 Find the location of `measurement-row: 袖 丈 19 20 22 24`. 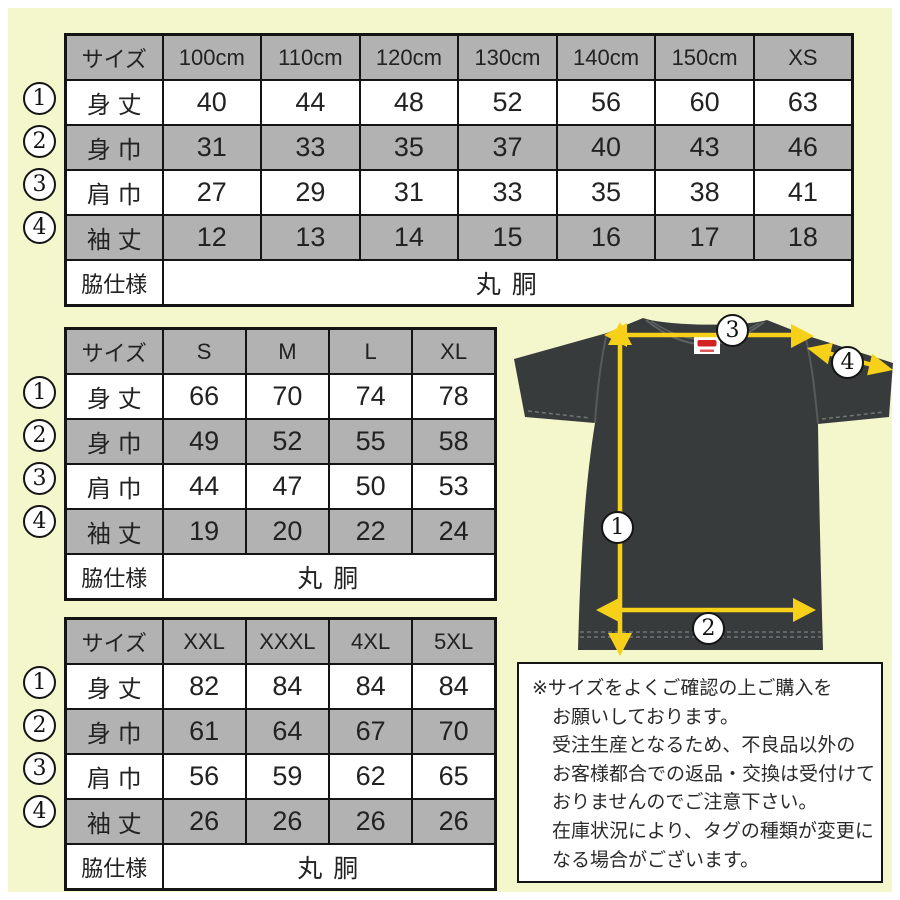

measurement-row: 袖 丈 19 20 22 24 is located at coordinates (280, 531).